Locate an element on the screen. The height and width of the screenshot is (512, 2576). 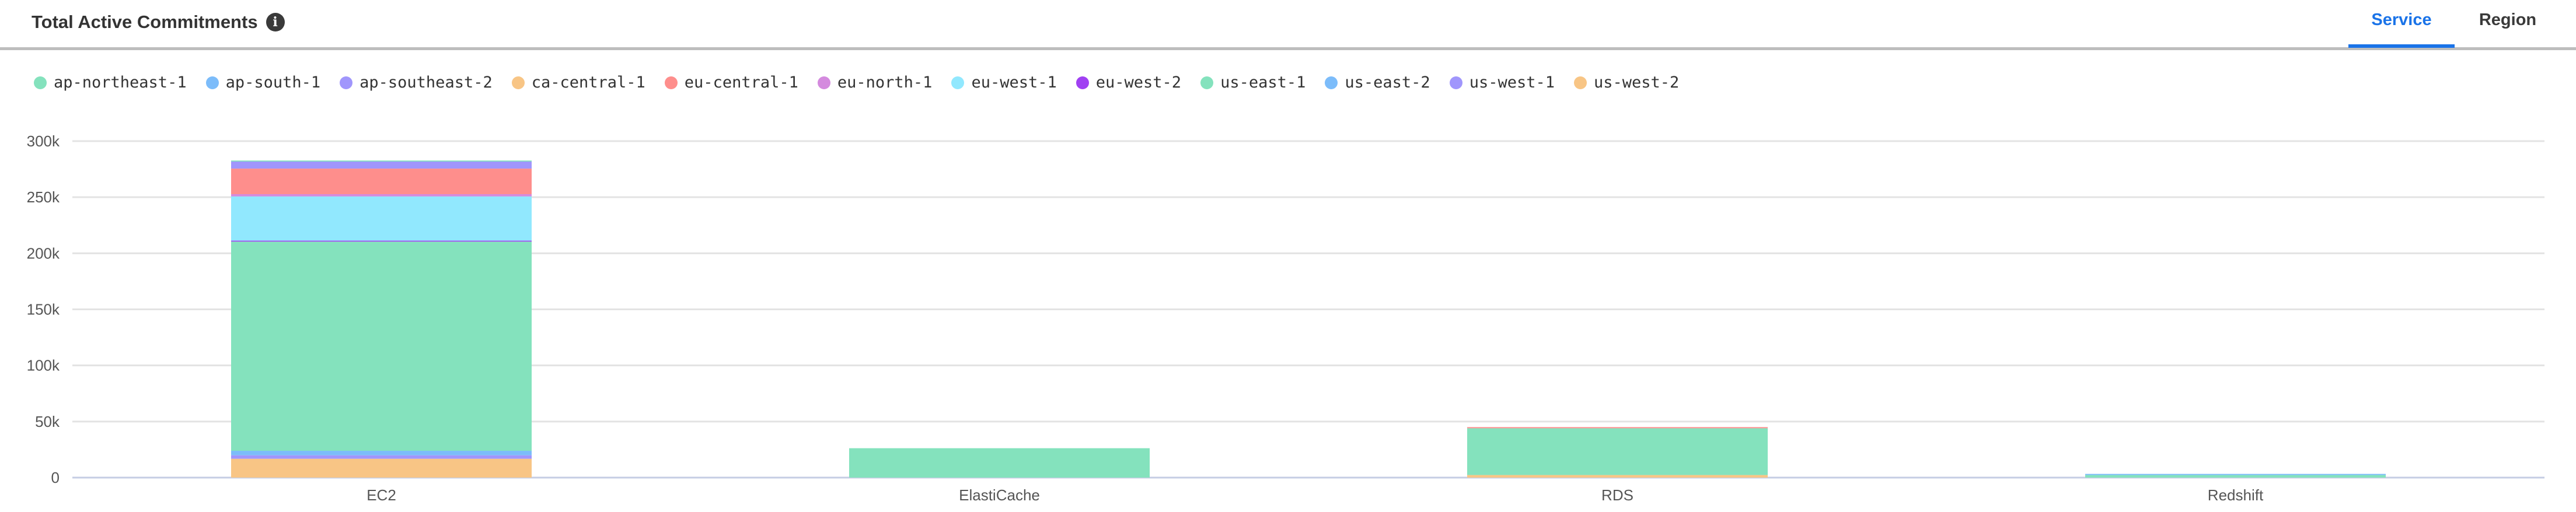
legend-label: eu-north-1 is located at coordinates (885, 82).